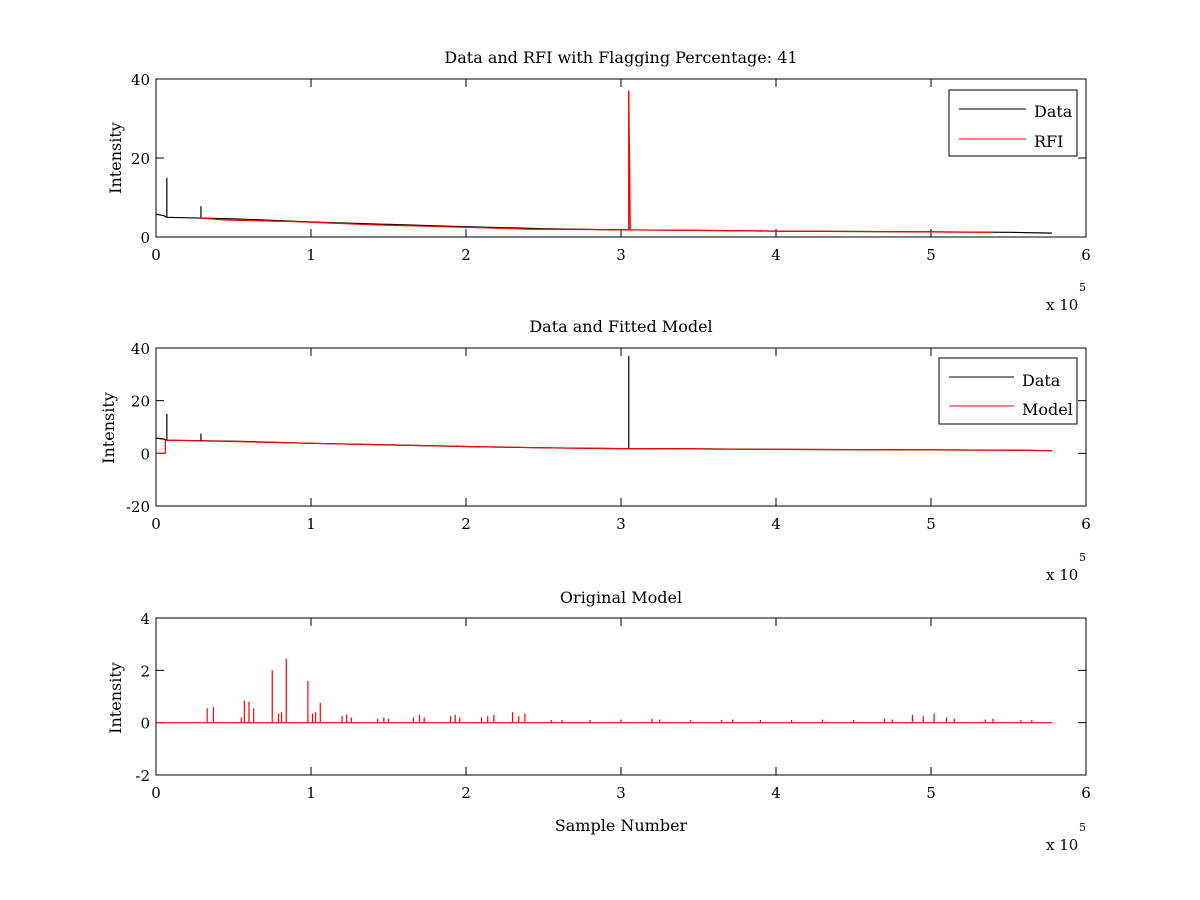 The width and height of the screenshot is (1200, 900). Describe the element at coordinates (1041, 380) in the screenshot. I see `legend-label-data-2: Data` at that location.